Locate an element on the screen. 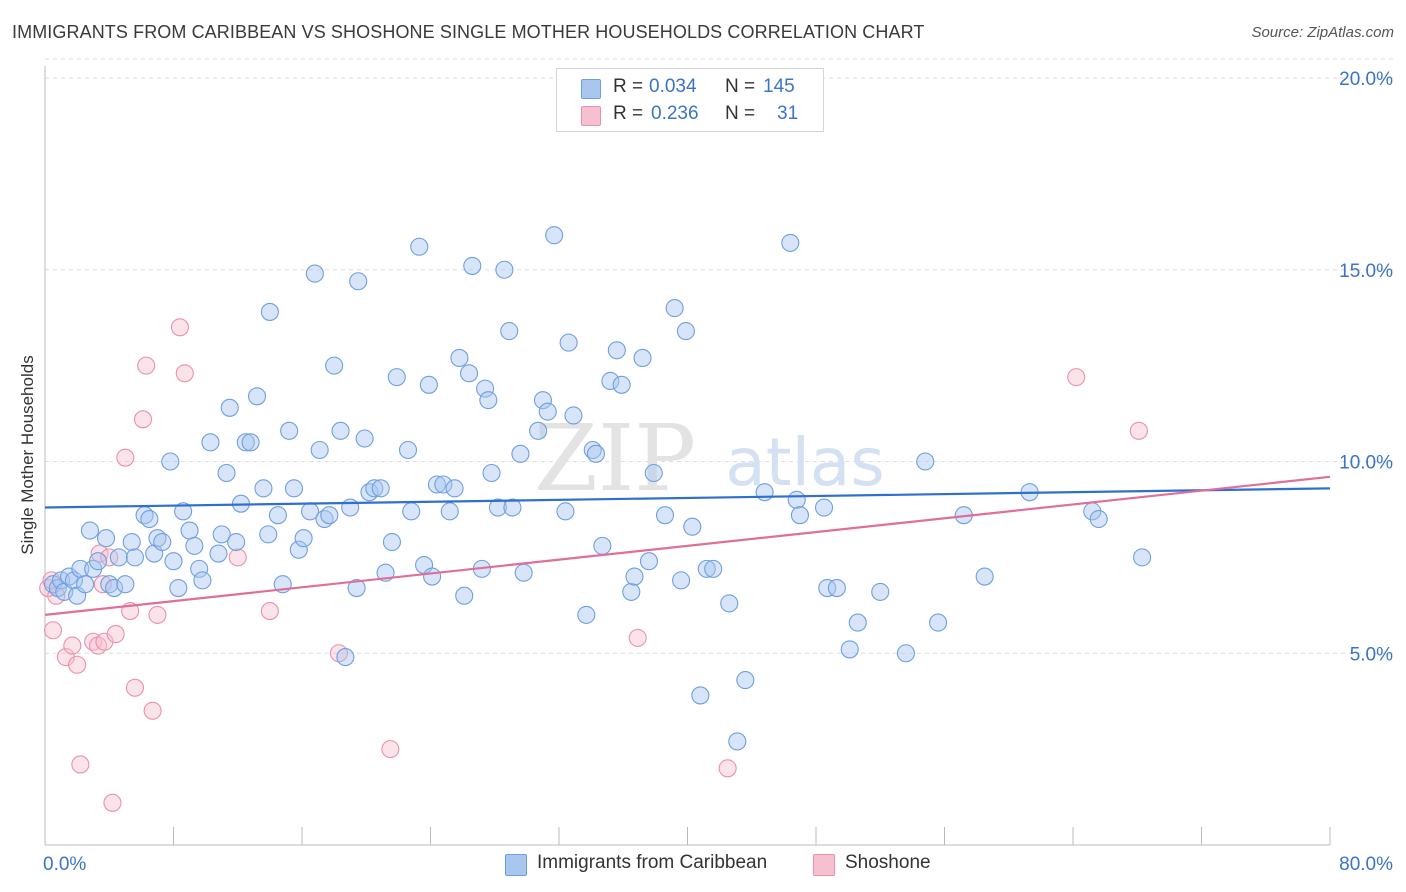 The width and height of the screenshot is (1406, 892). legend-n-label: N = is located at coordinates (740, 113).